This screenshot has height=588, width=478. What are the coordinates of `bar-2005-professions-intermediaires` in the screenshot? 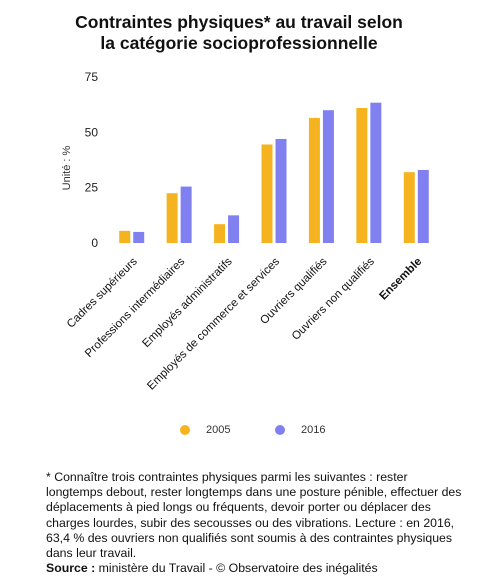 It's located at (172, 218).